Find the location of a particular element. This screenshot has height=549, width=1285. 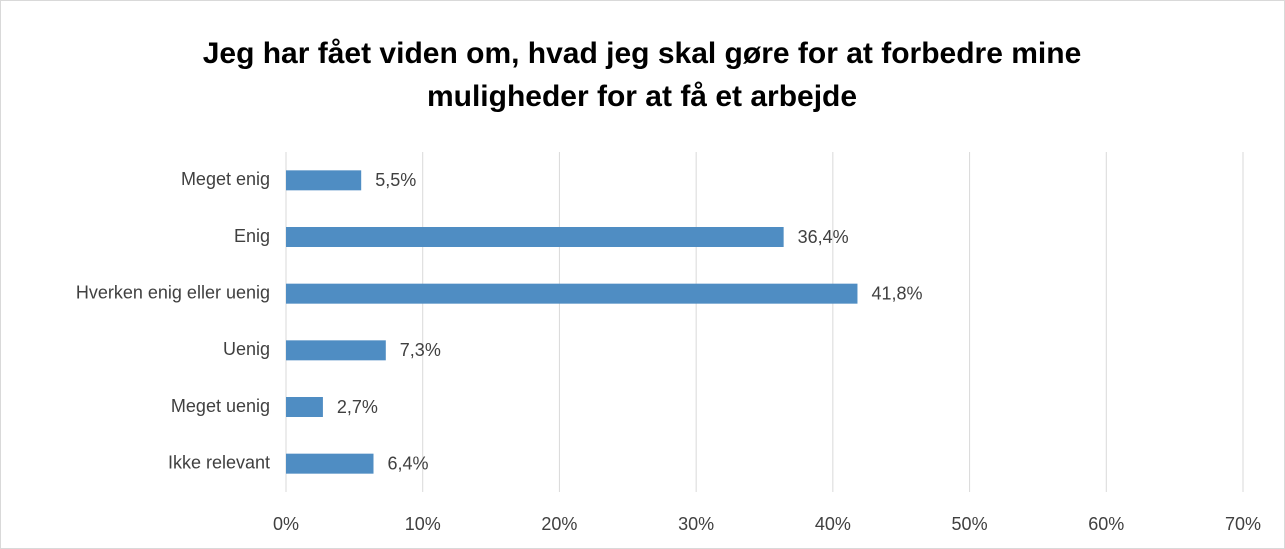

value-label: 5,5% is located at coordinates (395, 180).